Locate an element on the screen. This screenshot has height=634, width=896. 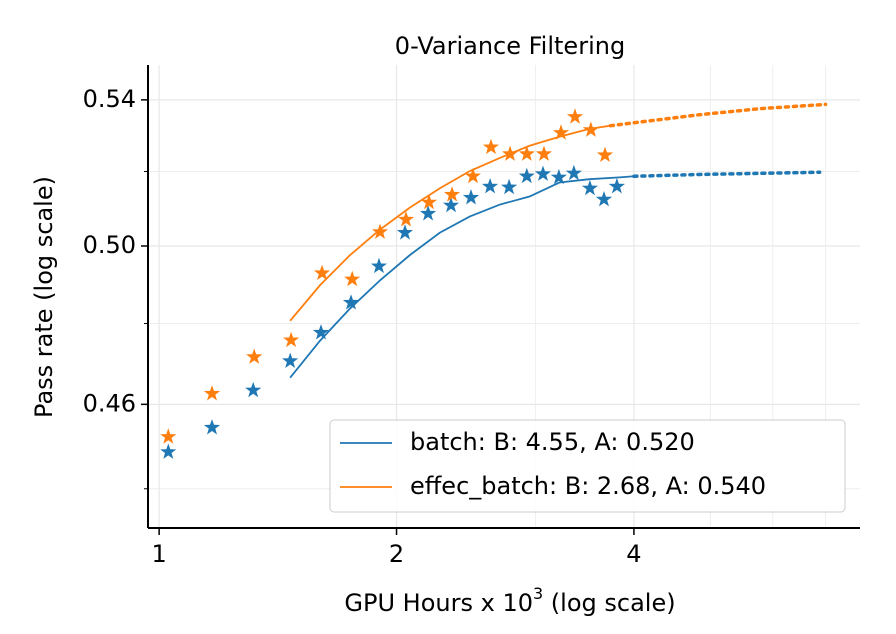
y-tick-label: 0.54 is located at coordinates (109, 99).